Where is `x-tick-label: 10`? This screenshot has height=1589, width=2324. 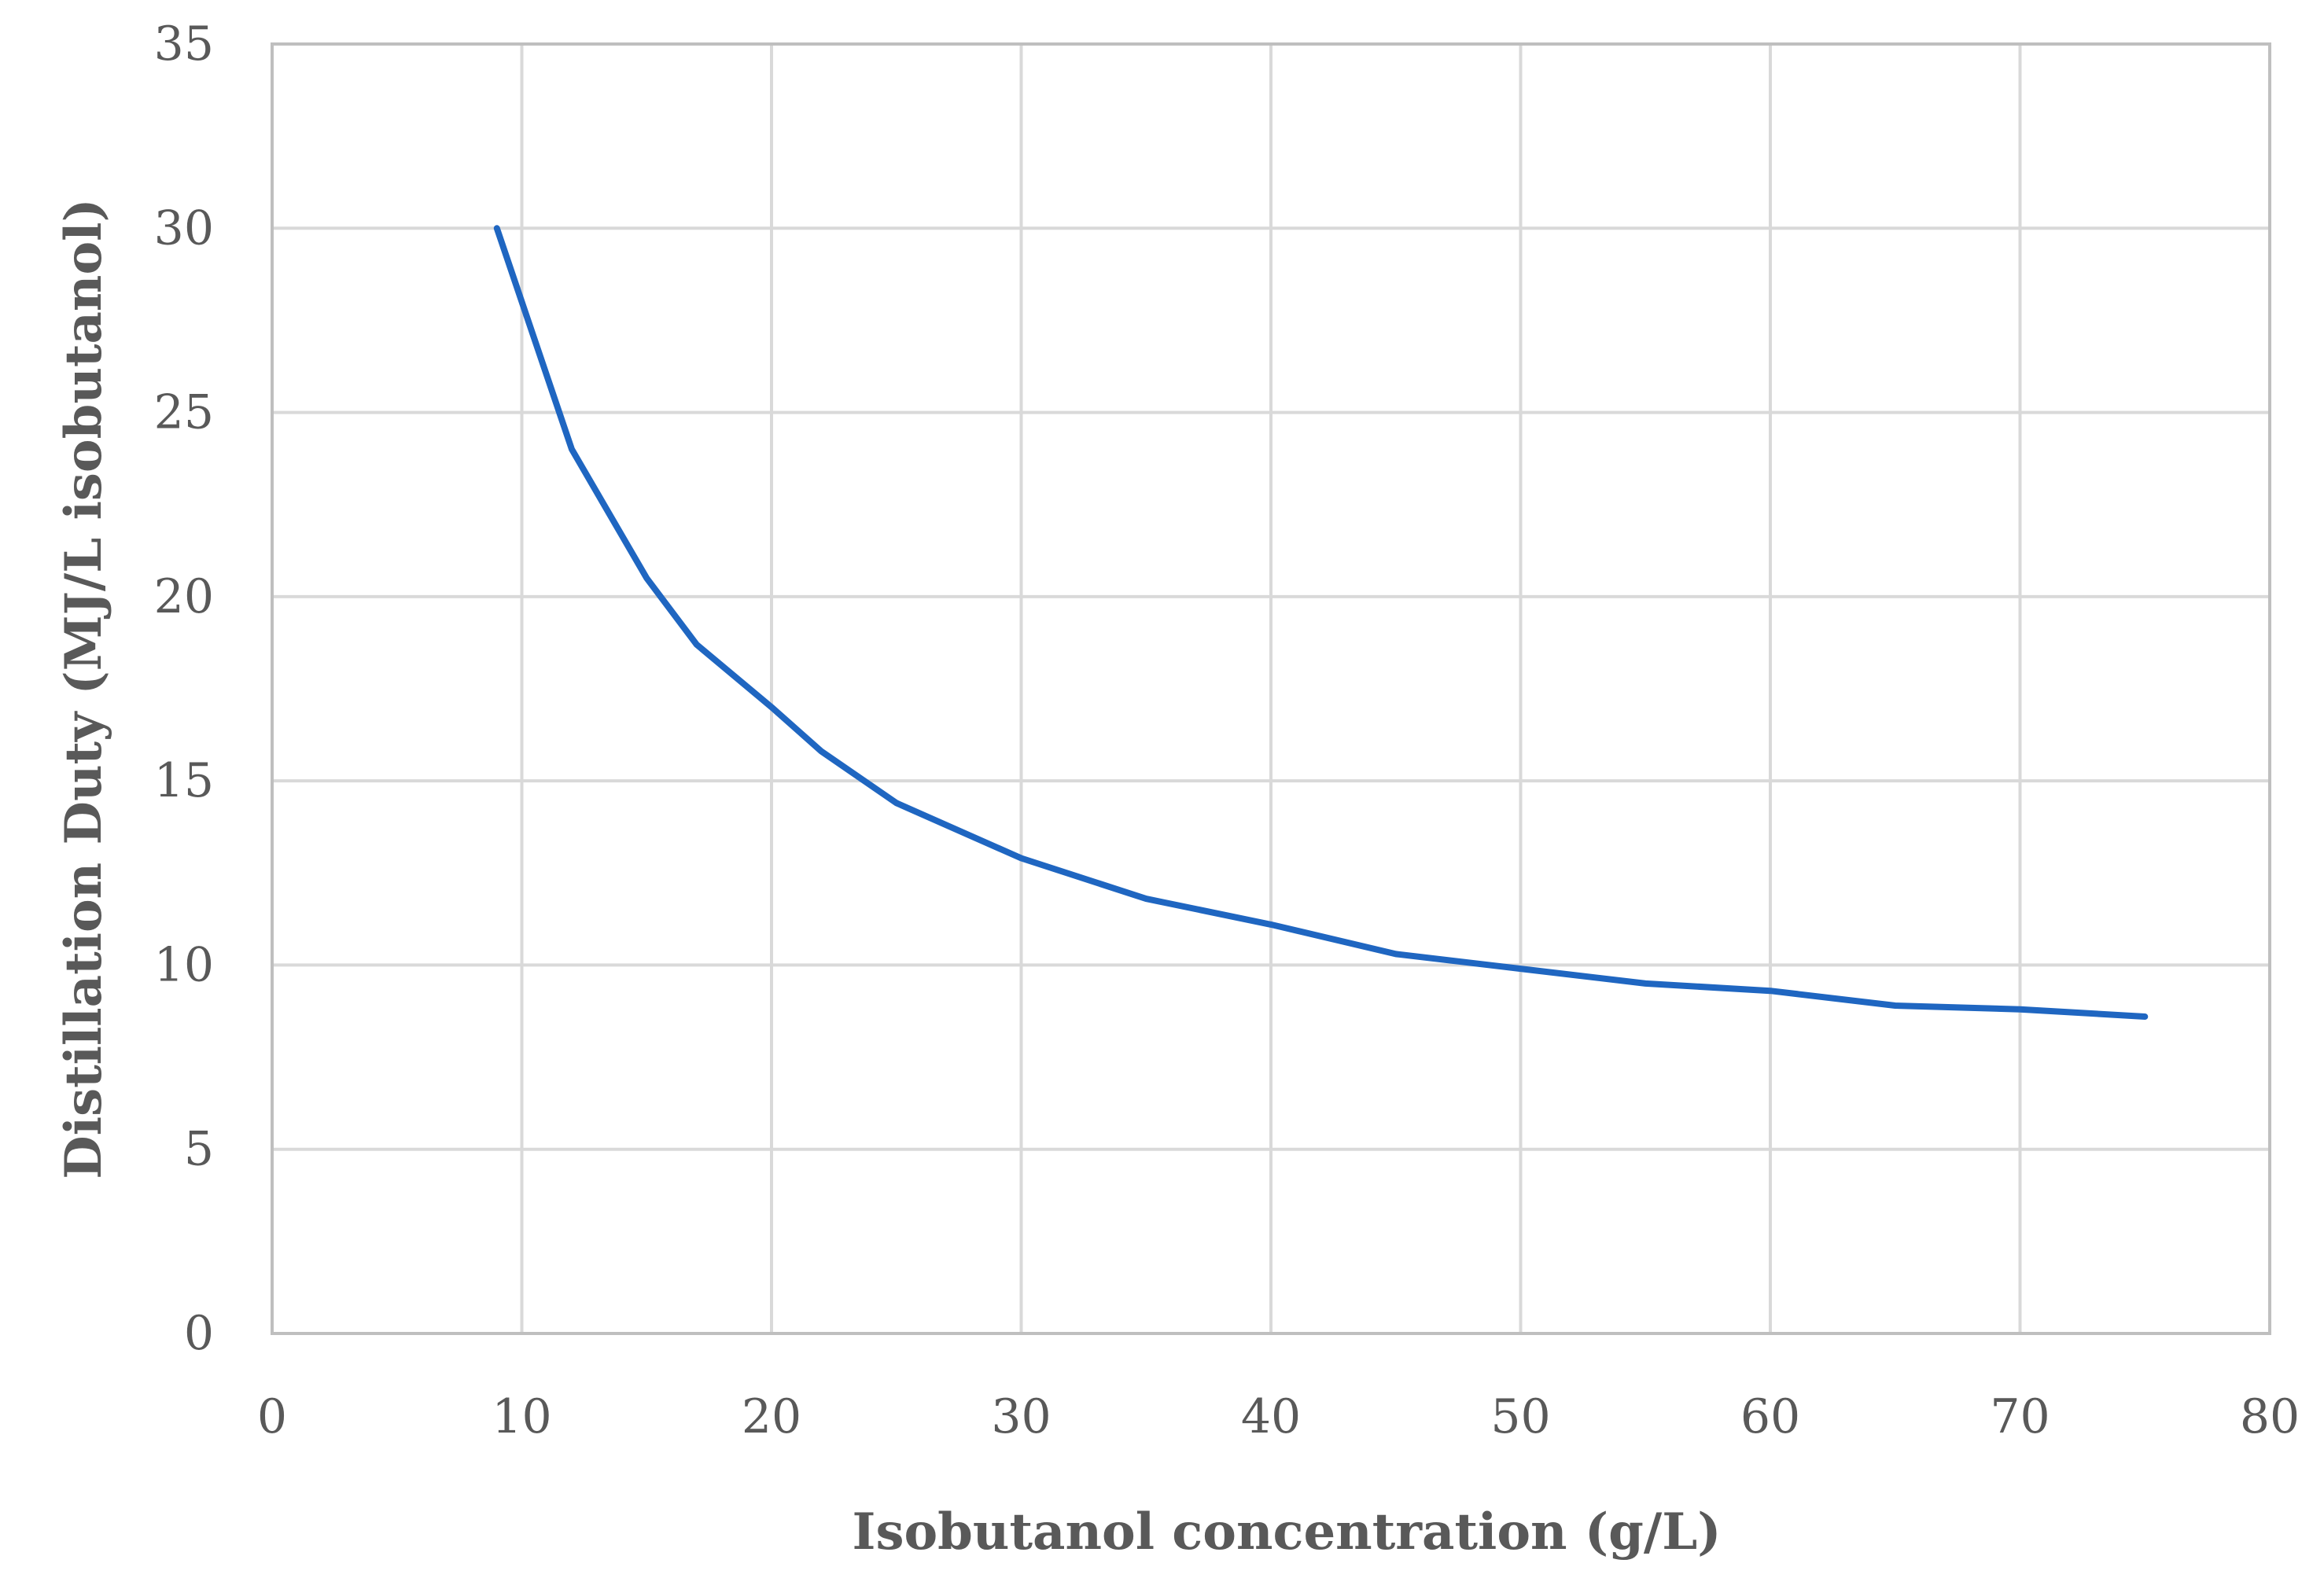 x-tick-label: 10 is located at coordinates (521, 1417).